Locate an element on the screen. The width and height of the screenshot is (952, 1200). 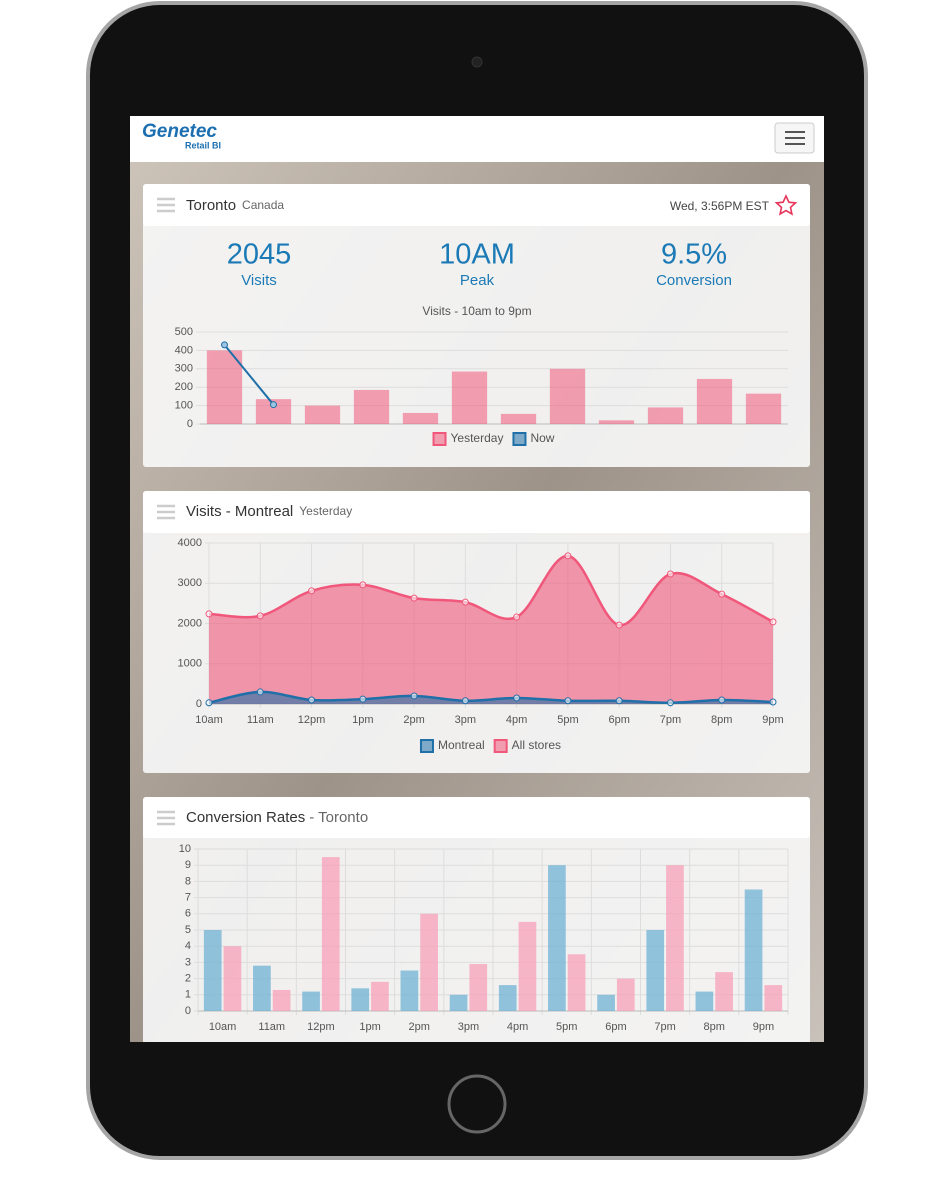
time: Wed, 3:56PM EST is located at coordinates (720, 206).